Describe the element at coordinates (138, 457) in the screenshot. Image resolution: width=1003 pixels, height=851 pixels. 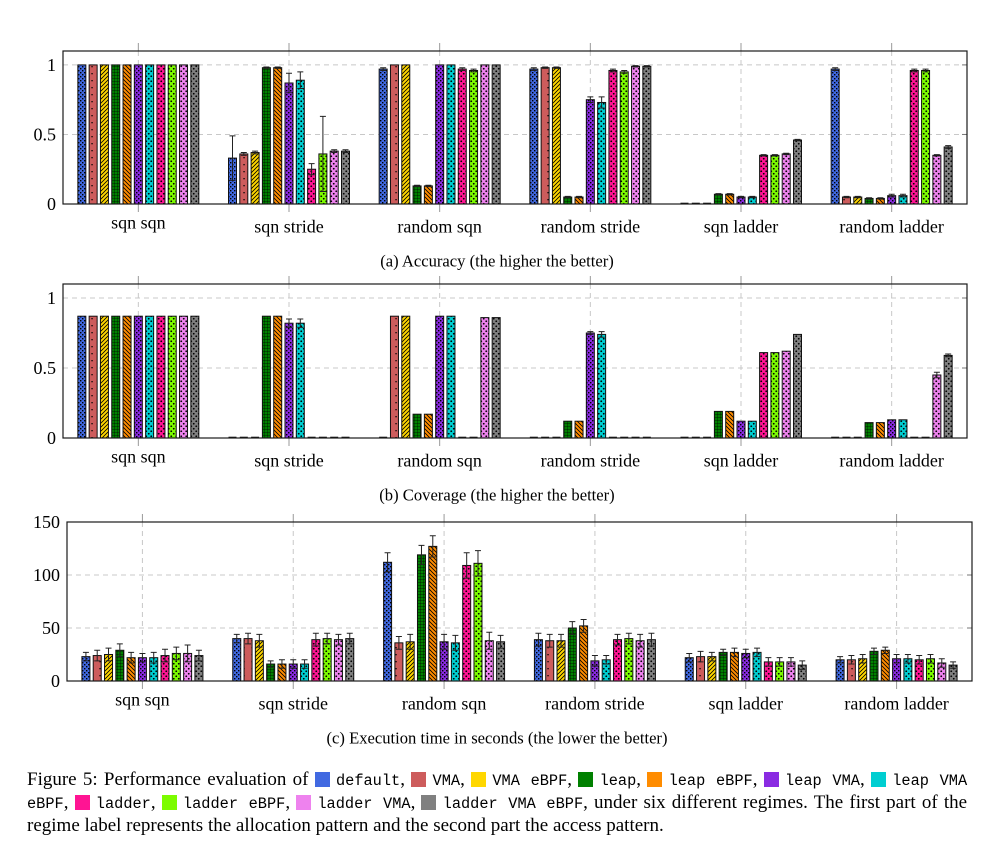
I see `category-label: sqn sqn` at that location.